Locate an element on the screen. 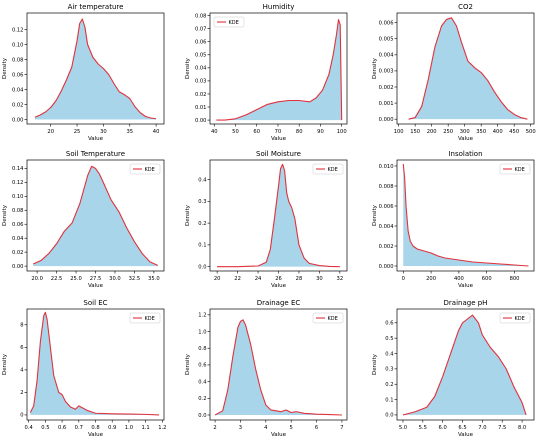  chart-co2-xtick-label: 450 is located at coordinates (514, 132).